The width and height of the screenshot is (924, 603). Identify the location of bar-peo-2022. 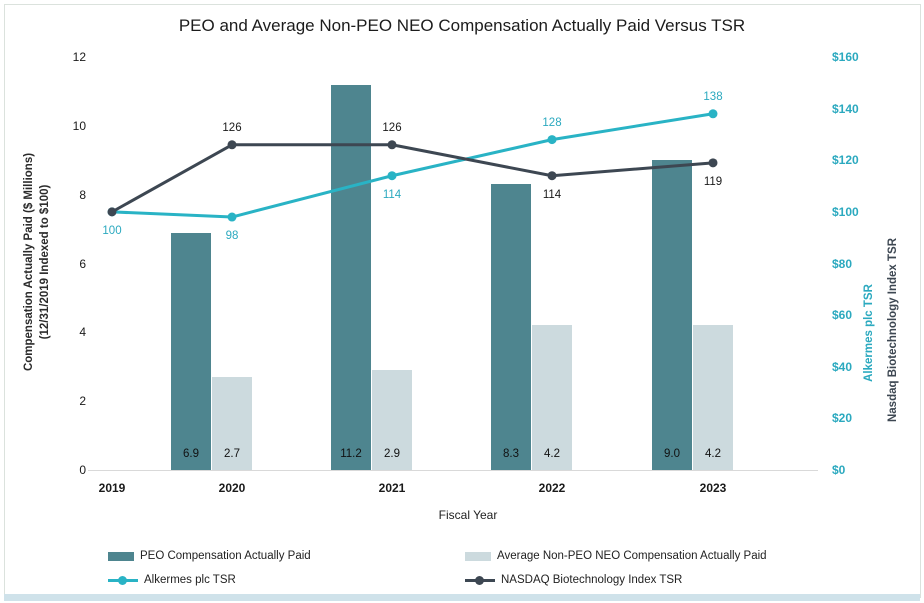
(511, 327).